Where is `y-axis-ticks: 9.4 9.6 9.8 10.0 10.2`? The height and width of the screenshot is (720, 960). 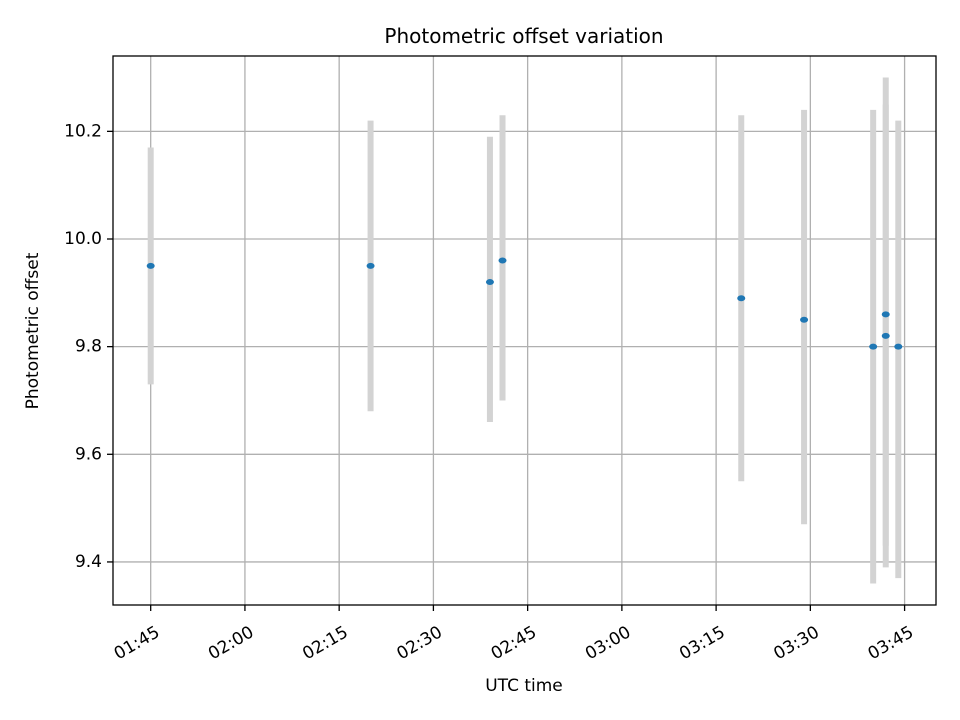
y-axis-ticks: 9.4 9.6 9.8 10.0 10.2 is located at coordinates (88, 346).